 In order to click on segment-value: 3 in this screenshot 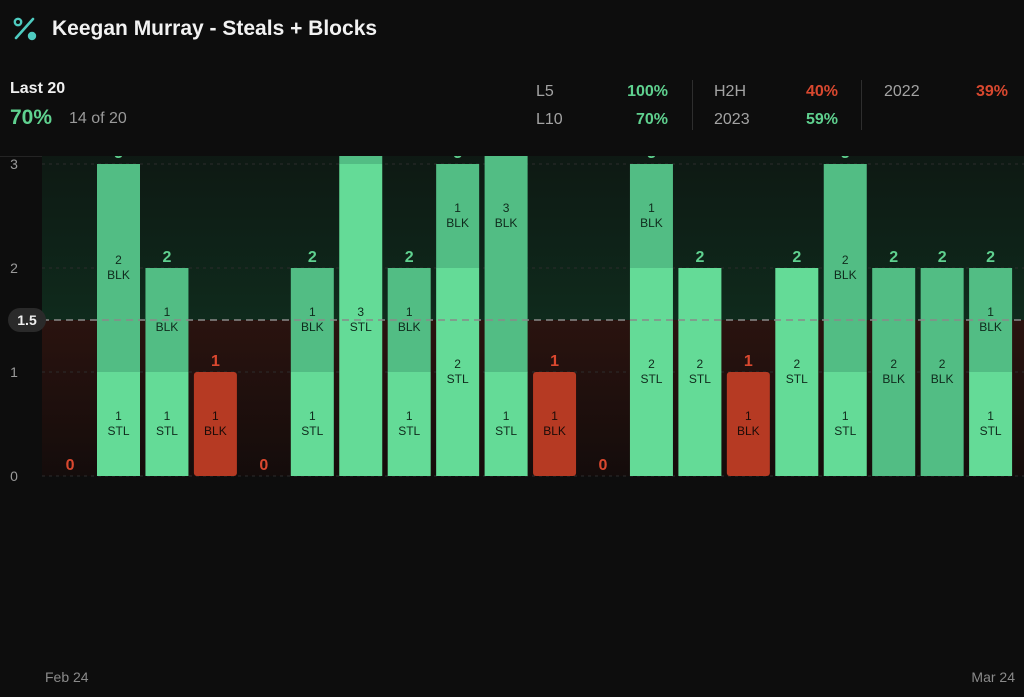, I will do `click(506, 208)`.